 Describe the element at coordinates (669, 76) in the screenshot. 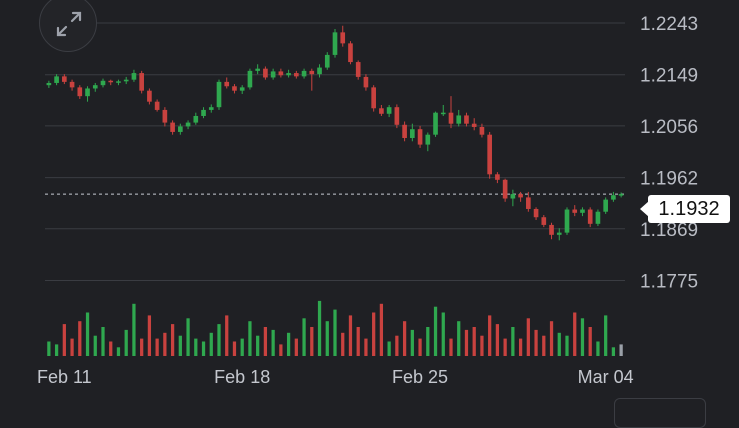

I see `y-tick-label: 1.2149` at that location.